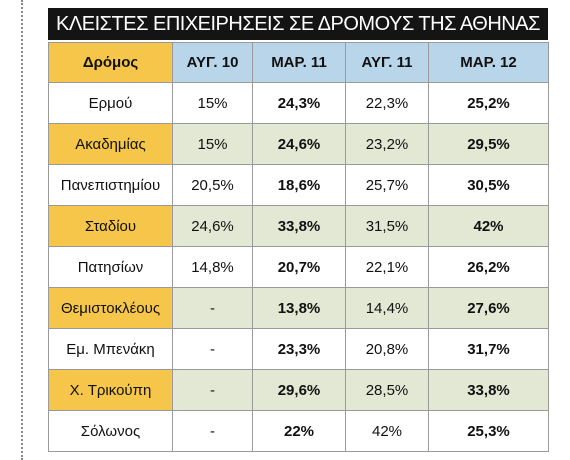 This screenshot has width=570, height=460. What do you see at coordinates (488, 267) in the screenshot?
I see `value-cell: 26,2%` at bounding box center [488, 267].